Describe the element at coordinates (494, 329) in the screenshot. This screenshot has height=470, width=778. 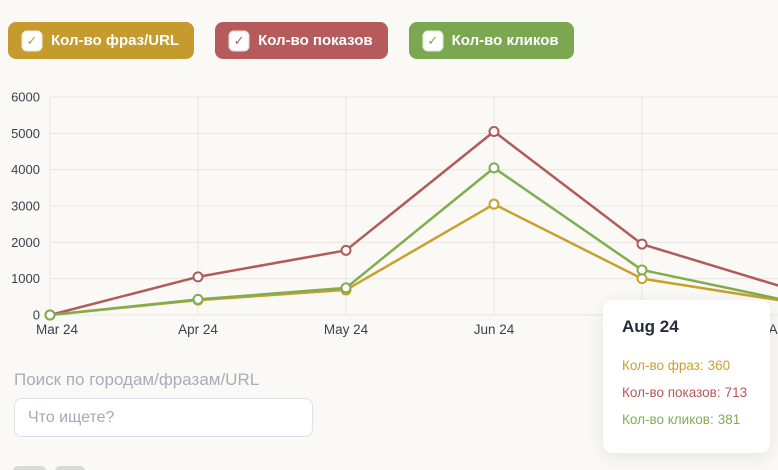
I see `x-tick-label: Jun 24` at that location.